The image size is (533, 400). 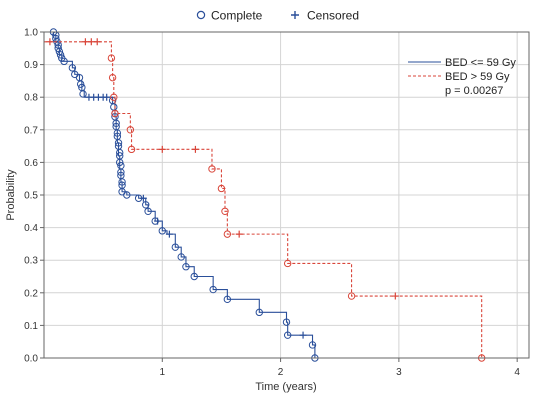 I want to click on censored-legend-label: Censored, so click(x=333, y=16).